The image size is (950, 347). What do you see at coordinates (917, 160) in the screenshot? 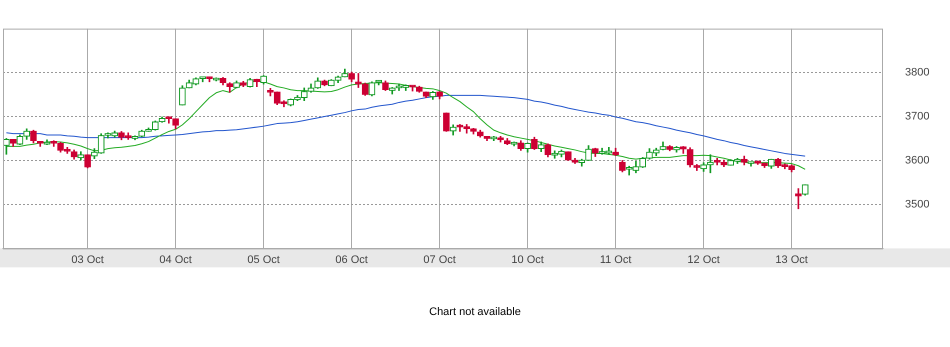
I see `y-tick-label: 3600` at bounding box center [917, 160].